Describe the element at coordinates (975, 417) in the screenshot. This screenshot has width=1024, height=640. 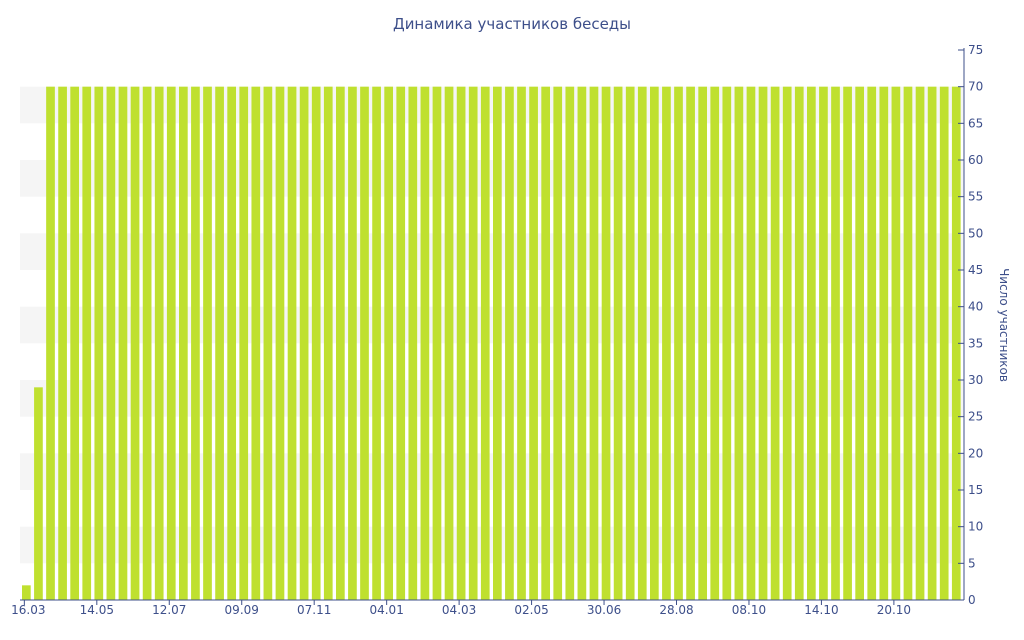
I see `y-tick-label: 25` at that location.